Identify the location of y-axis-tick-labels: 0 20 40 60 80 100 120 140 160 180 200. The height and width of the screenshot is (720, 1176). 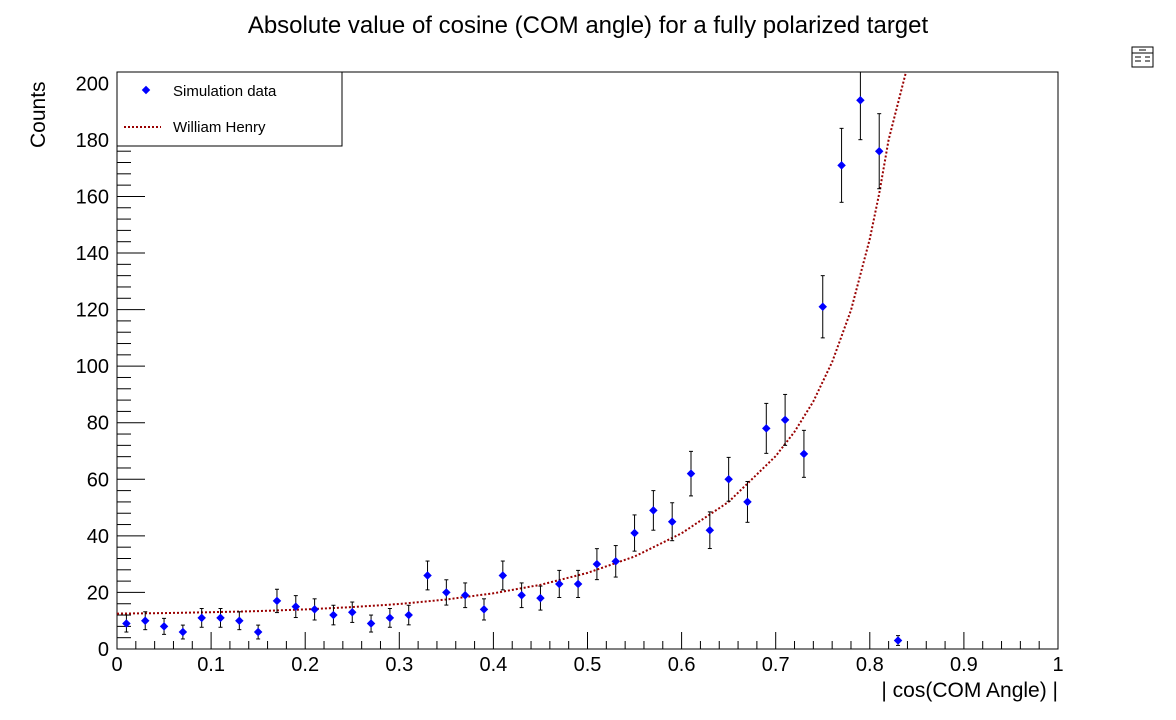
(92, 367).